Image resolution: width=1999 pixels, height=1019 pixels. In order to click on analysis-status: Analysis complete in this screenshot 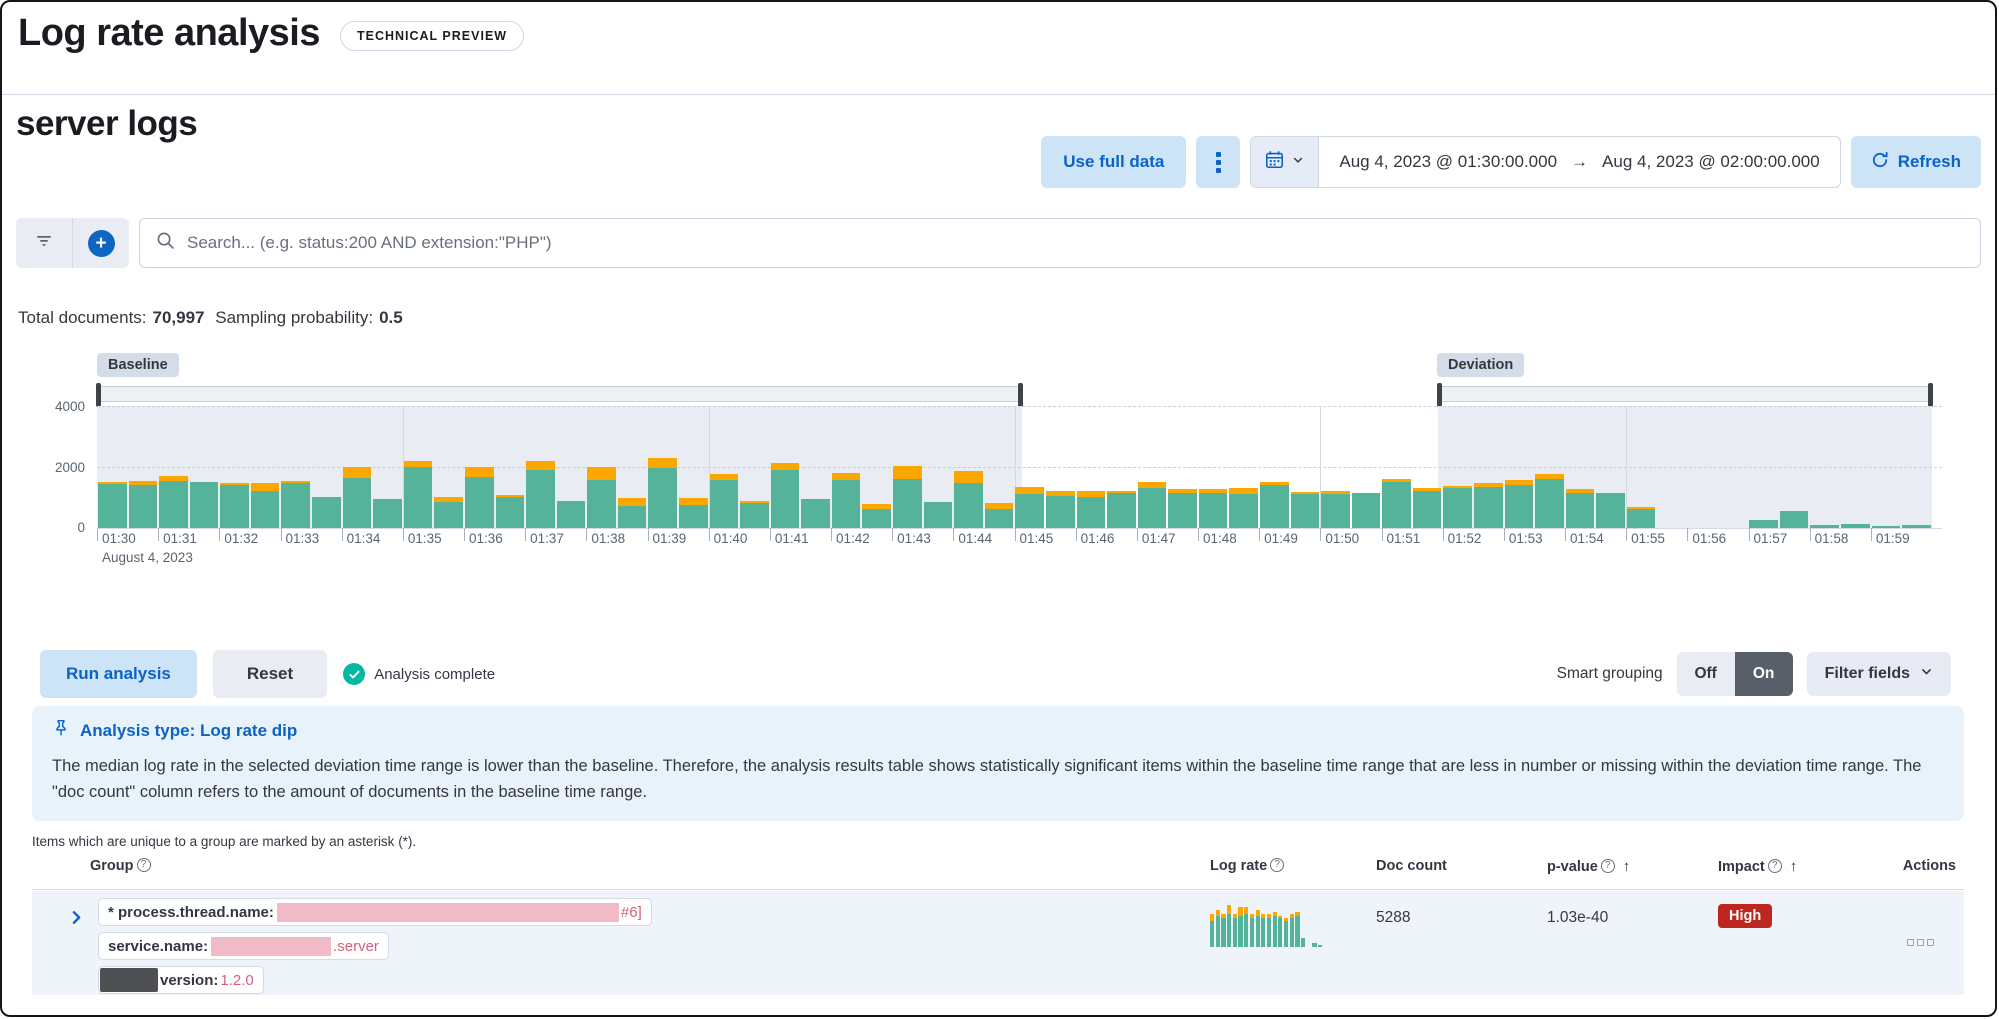, I will do `click(419, 674)`.